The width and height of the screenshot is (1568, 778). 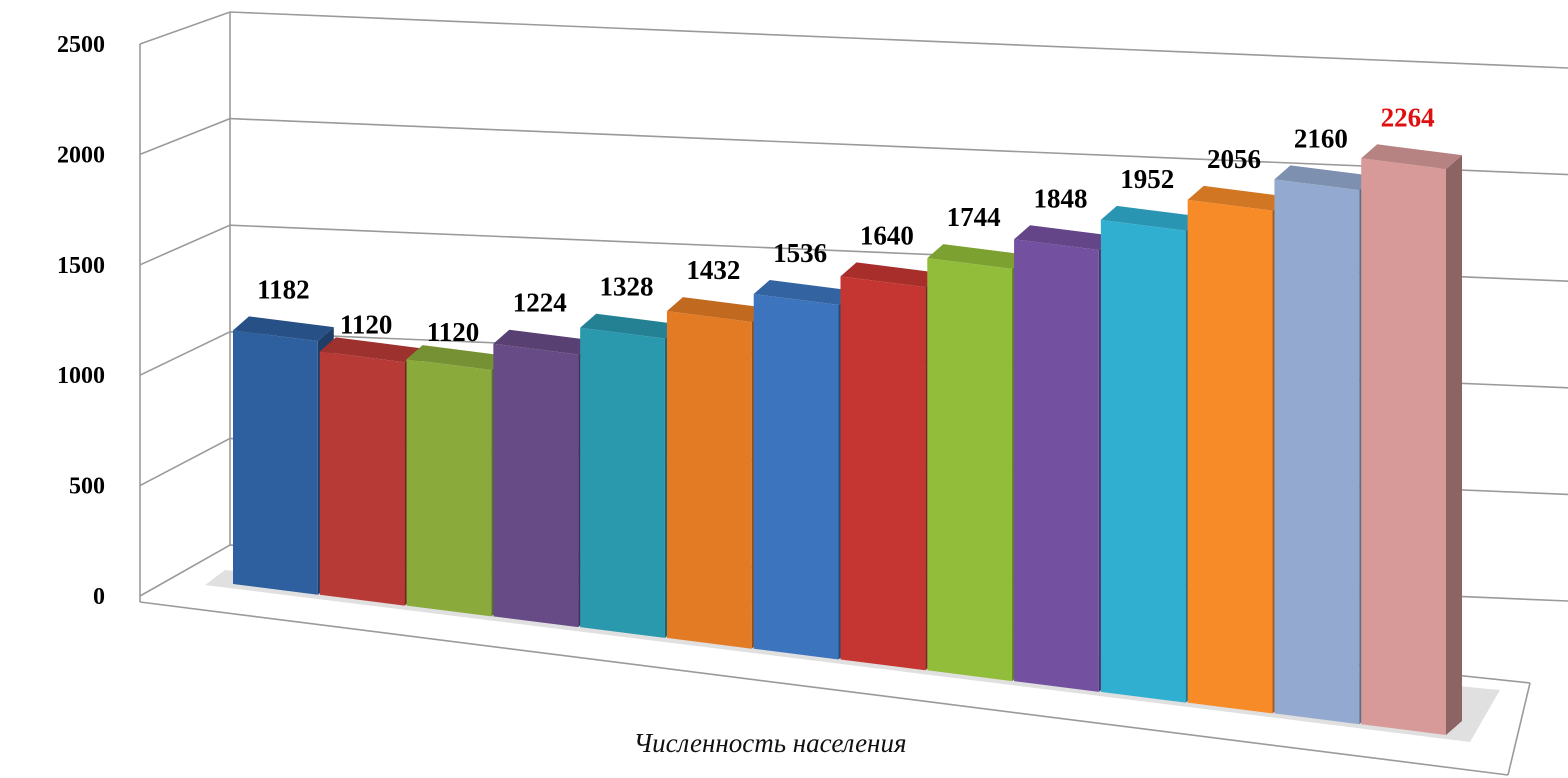 I want to click on data-label: 2160, so click(x=1321, y=138).